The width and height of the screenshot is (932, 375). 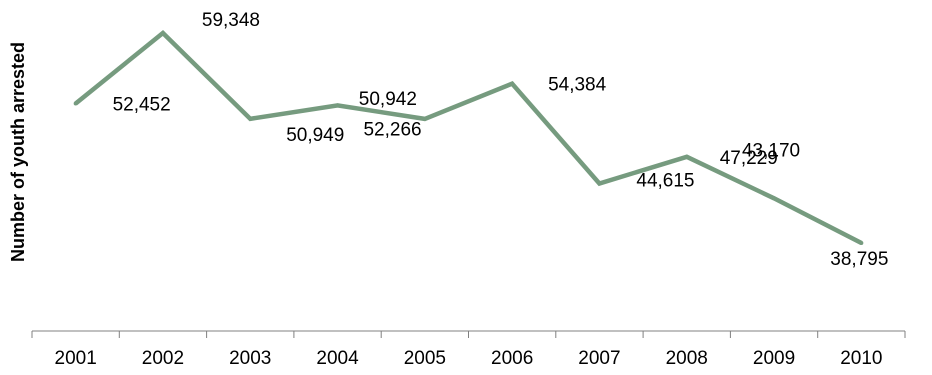 I want to click on x-tick-label: 2001, so click(x=76, y=358).